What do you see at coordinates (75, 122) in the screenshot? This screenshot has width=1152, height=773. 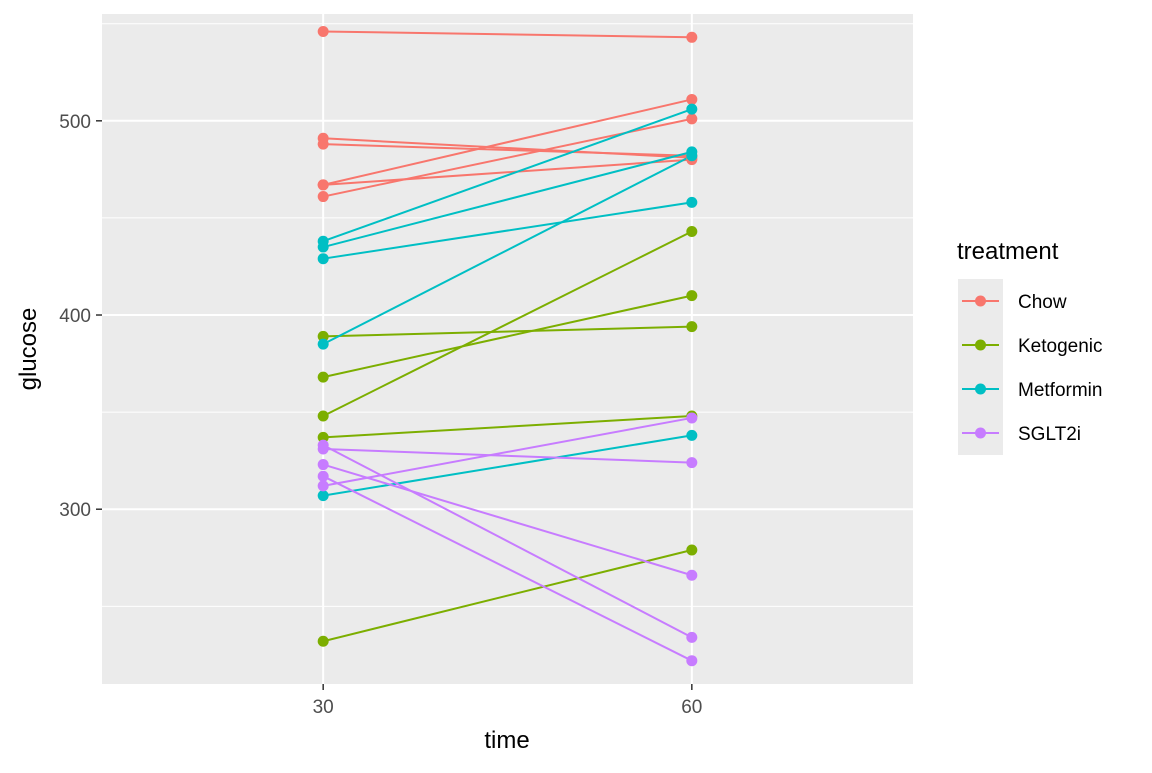 I see `y-tick-label: 500` at bounding box center [75, 122].